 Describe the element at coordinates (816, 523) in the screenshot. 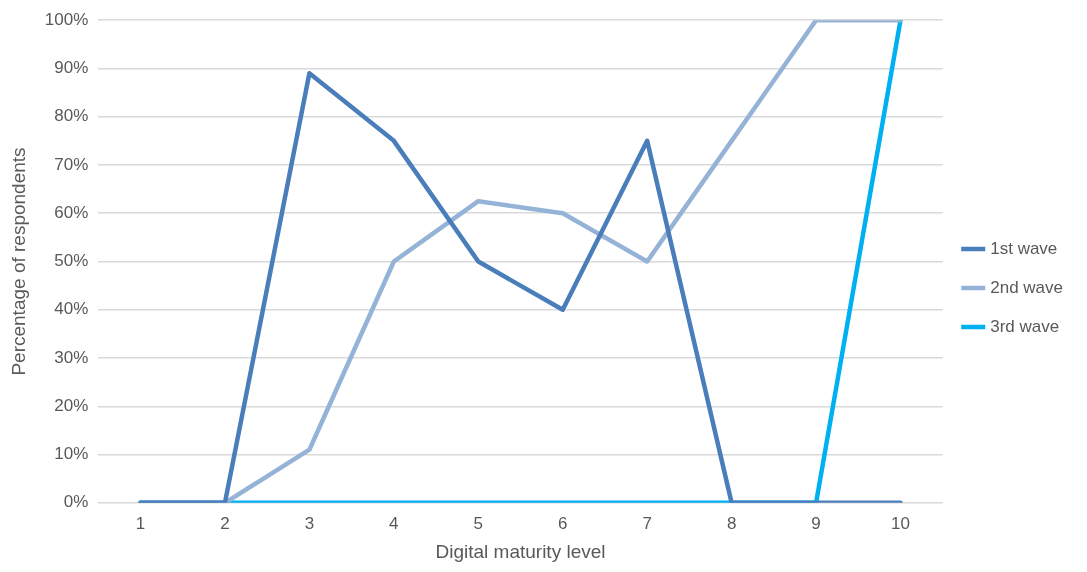

I see `x-tick-label: 9` at that location.